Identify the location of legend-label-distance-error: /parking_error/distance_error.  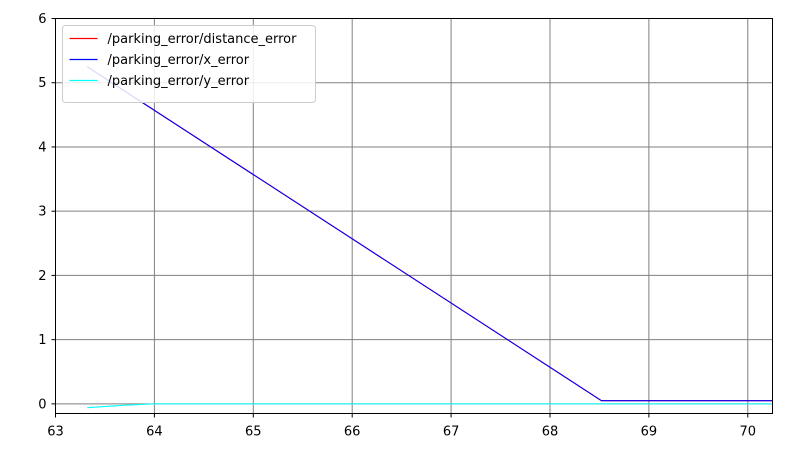
(203, 39).